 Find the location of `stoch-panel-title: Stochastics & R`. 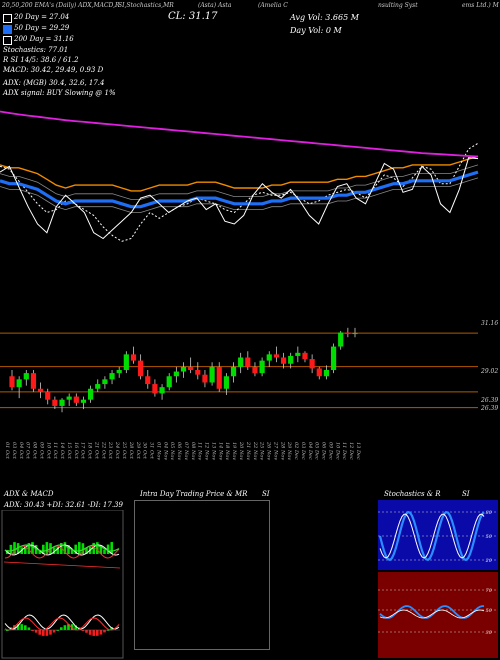

stoch-panel-title: Stochastics & R is located at coordinates (412, 494).